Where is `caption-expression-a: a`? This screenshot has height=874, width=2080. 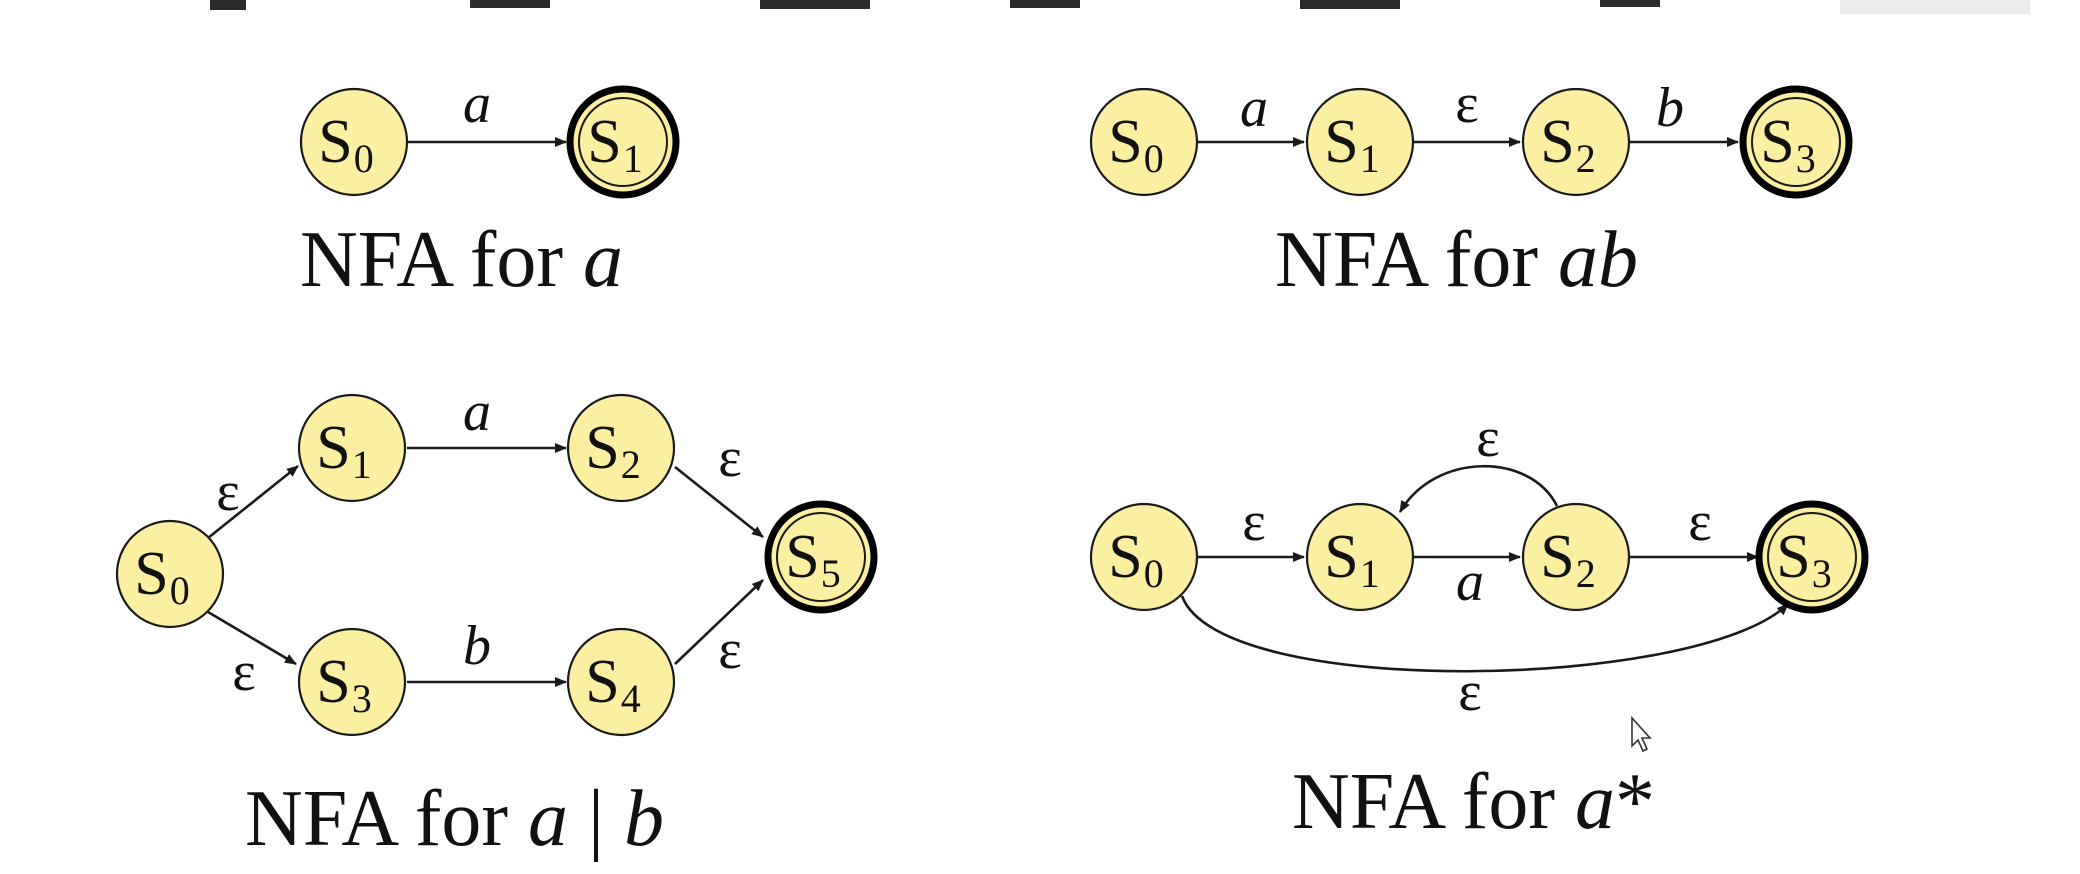
caption-expression-a: a is located at coordinates (548, 819).